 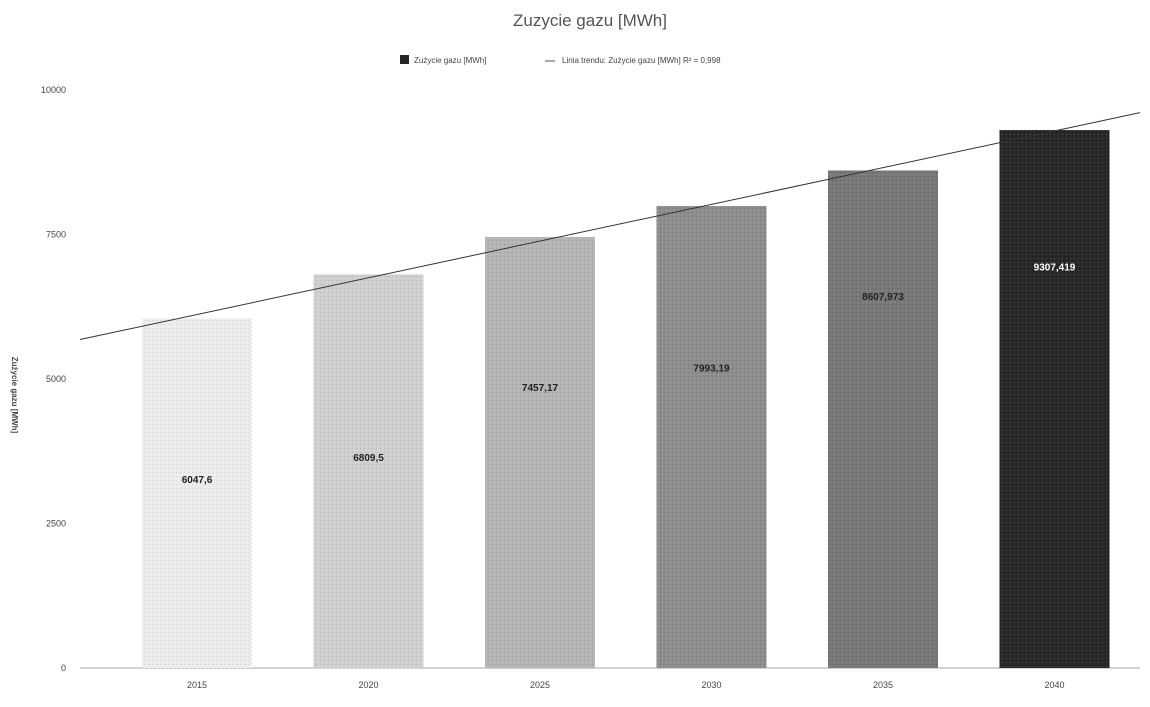 What do you see at coordinates (560, 60) in the screenshot?
I see `chart-legend: Zużycie gazu [MWh] Linia trendu` at bounding box center [560, 60].